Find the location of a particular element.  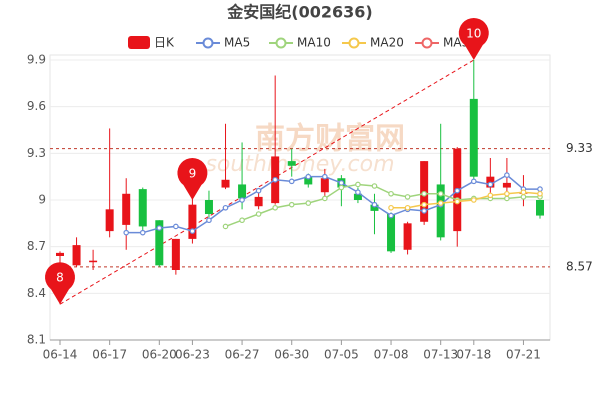

x-tick-label: 07-13 is located at coordinates (440, 355).